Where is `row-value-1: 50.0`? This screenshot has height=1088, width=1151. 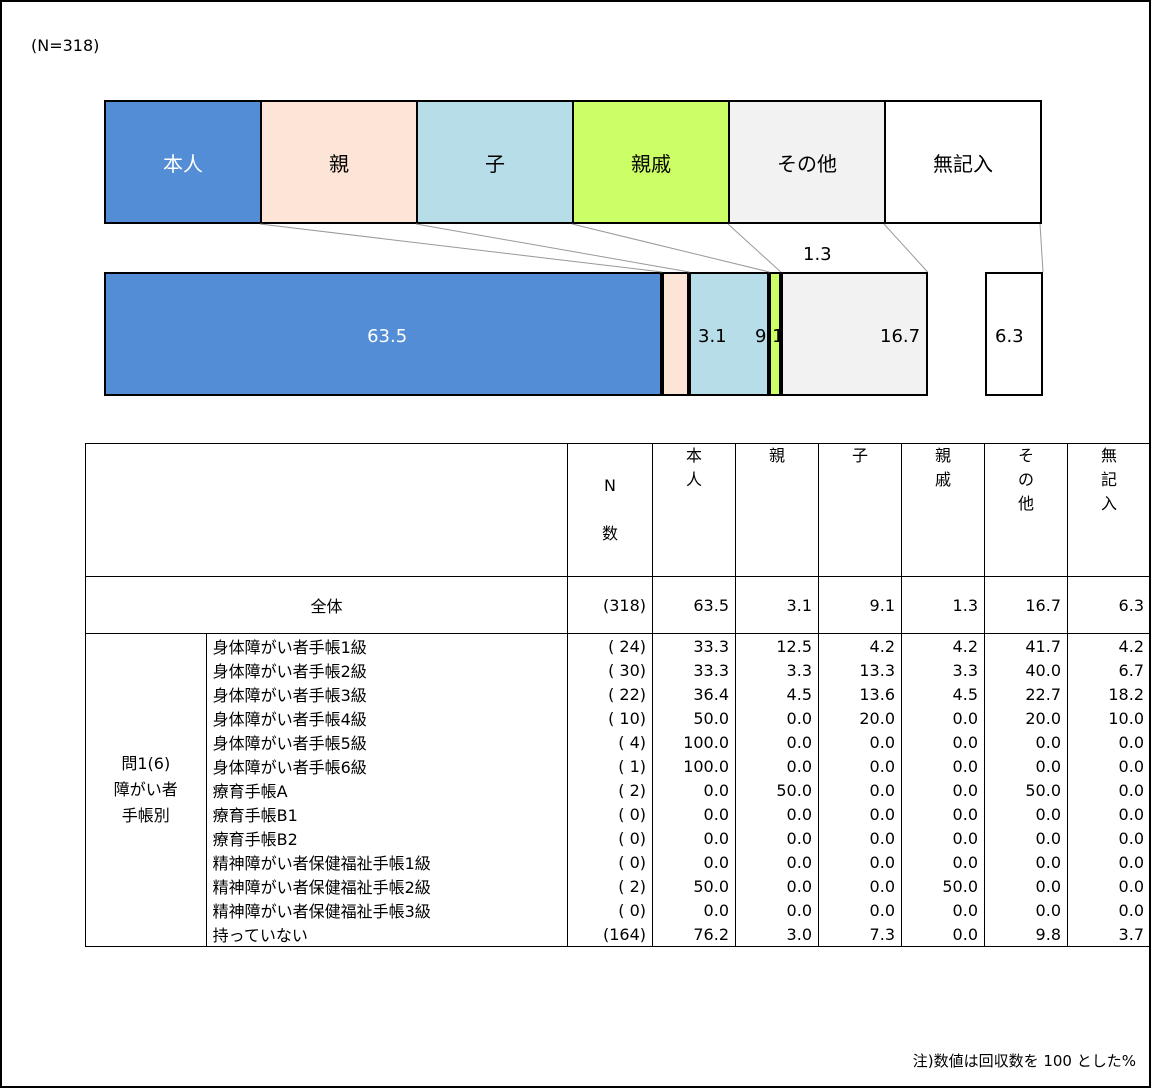
row-value-1: 50.0 is located at coordinates (694, 718).